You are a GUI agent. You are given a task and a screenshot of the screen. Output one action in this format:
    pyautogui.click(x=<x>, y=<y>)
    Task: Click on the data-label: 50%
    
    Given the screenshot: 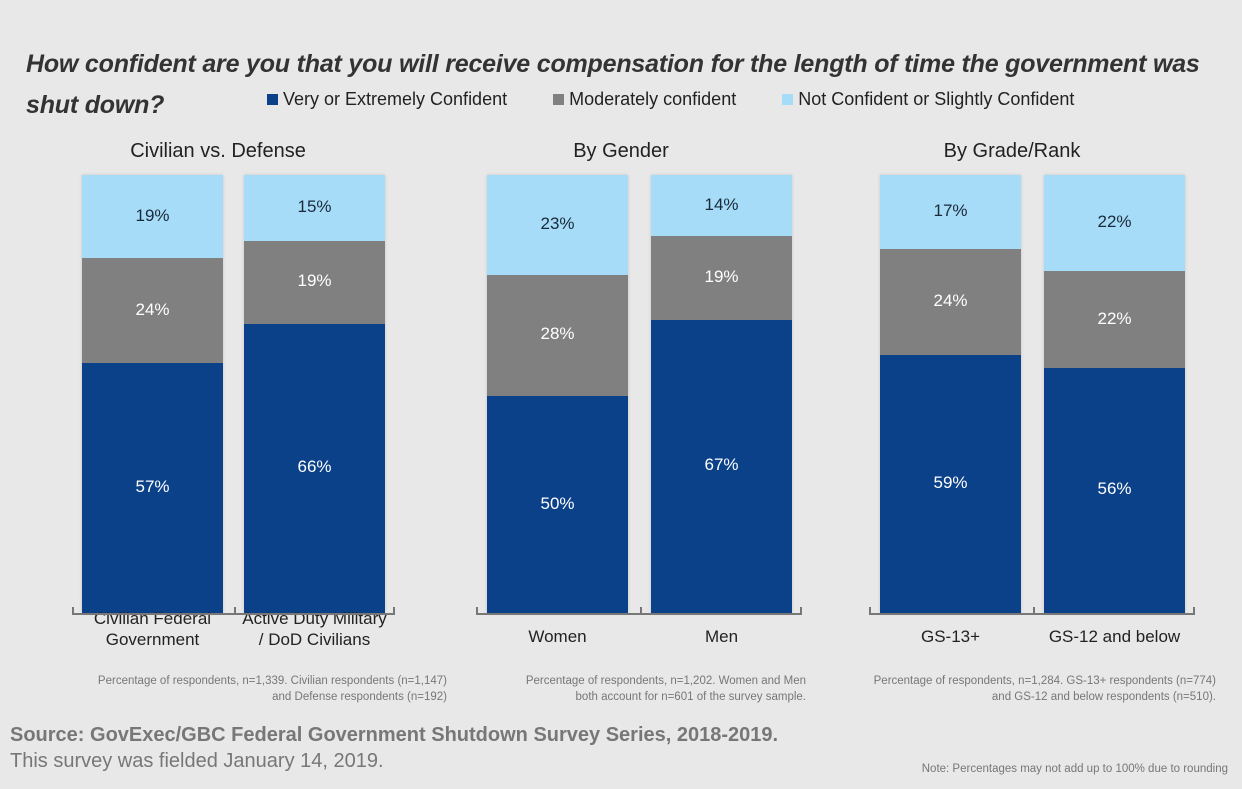 What is the action you would take?
    pyautogui.click(x=557, y=503)
    